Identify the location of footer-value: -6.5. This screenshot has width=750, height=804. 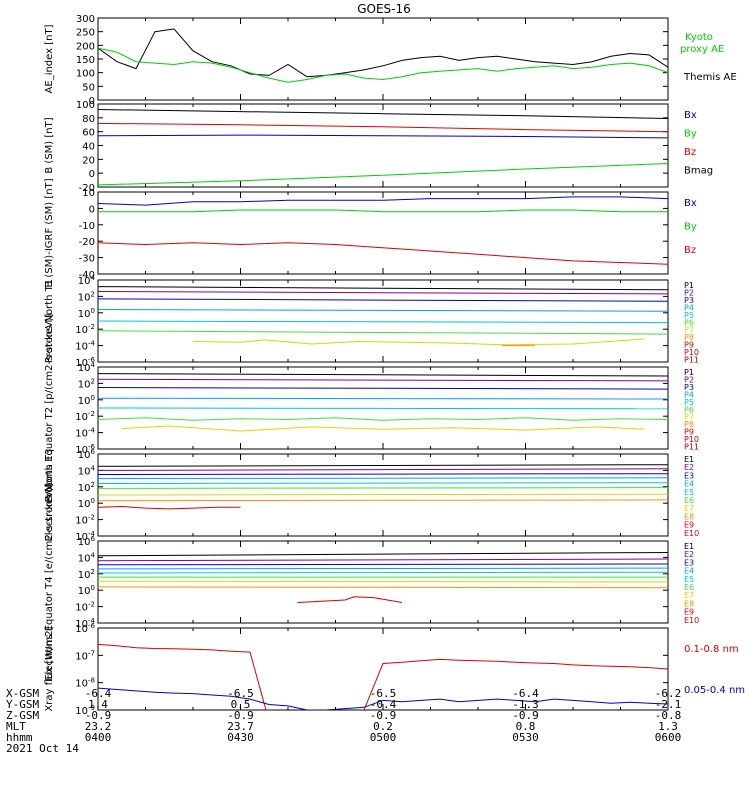
(240, 693).